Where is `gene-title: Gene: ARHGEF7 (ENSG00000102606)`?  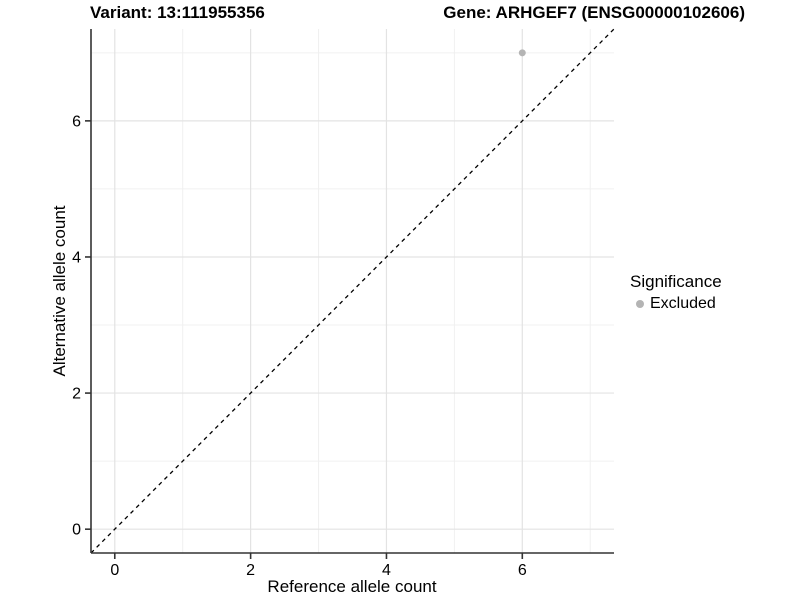 gene-title: Gene: ARHGEF7 (ENSG00000102606) is located at coordinates (594, 12).